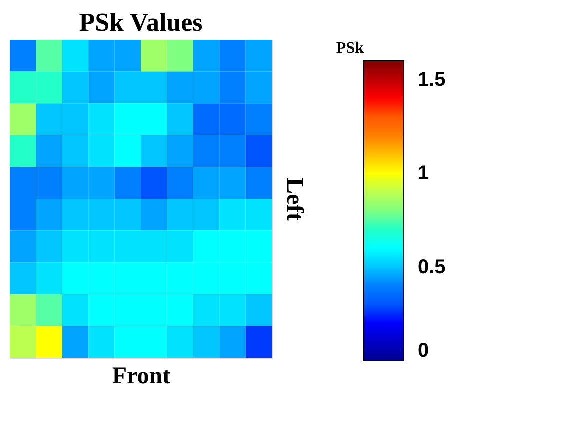 The height and width of the screenshot is (444, 570). Describe the element at coordinates (432, 267) in the screenshot. I see `color-bar-label: 0.5` at that location.